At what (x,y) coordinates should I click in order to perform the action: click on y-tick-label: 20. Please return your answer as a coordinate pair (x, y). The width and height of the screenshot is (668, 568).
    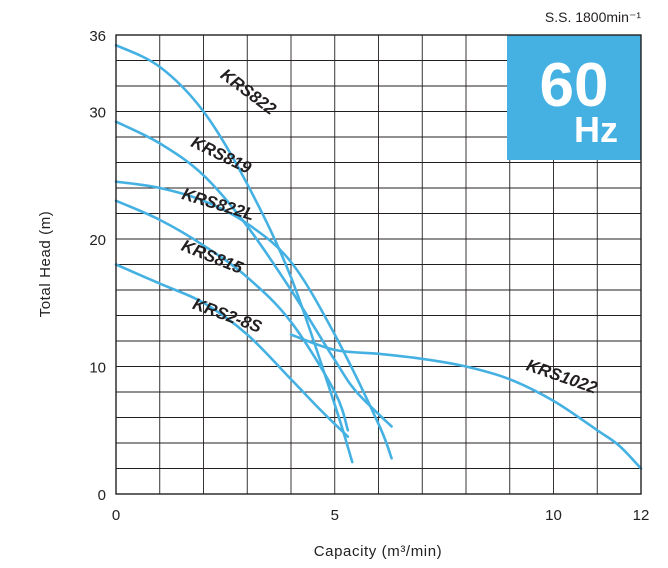
    Looking at the image, I should click on (97, 240).